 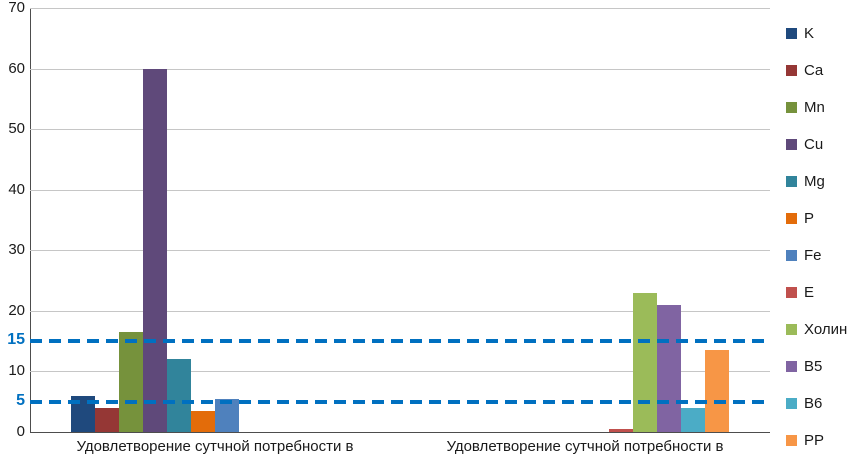 I want to click on y-axis-tick-label: 70, so click(x=16, y=8).